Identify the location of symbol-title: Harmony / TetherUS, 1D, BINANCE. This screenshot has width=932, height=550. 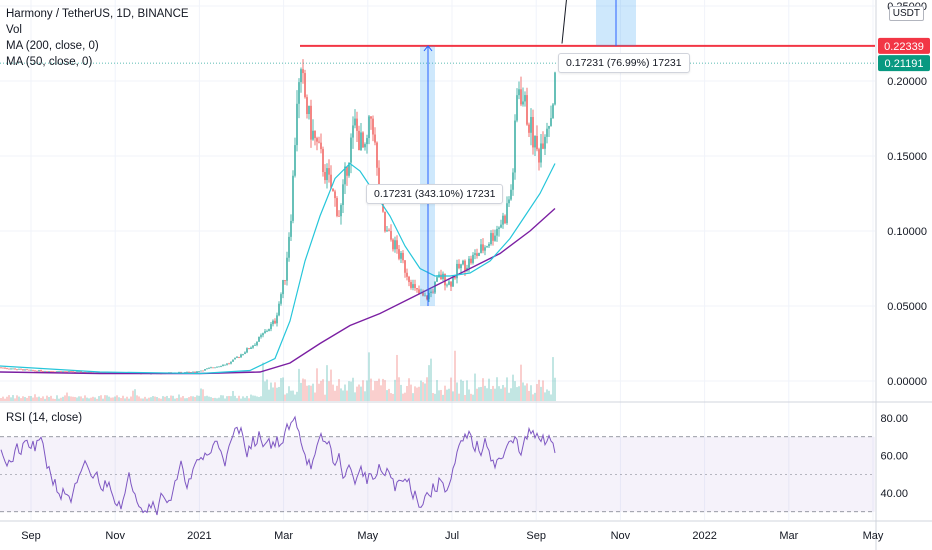
(97, 14).